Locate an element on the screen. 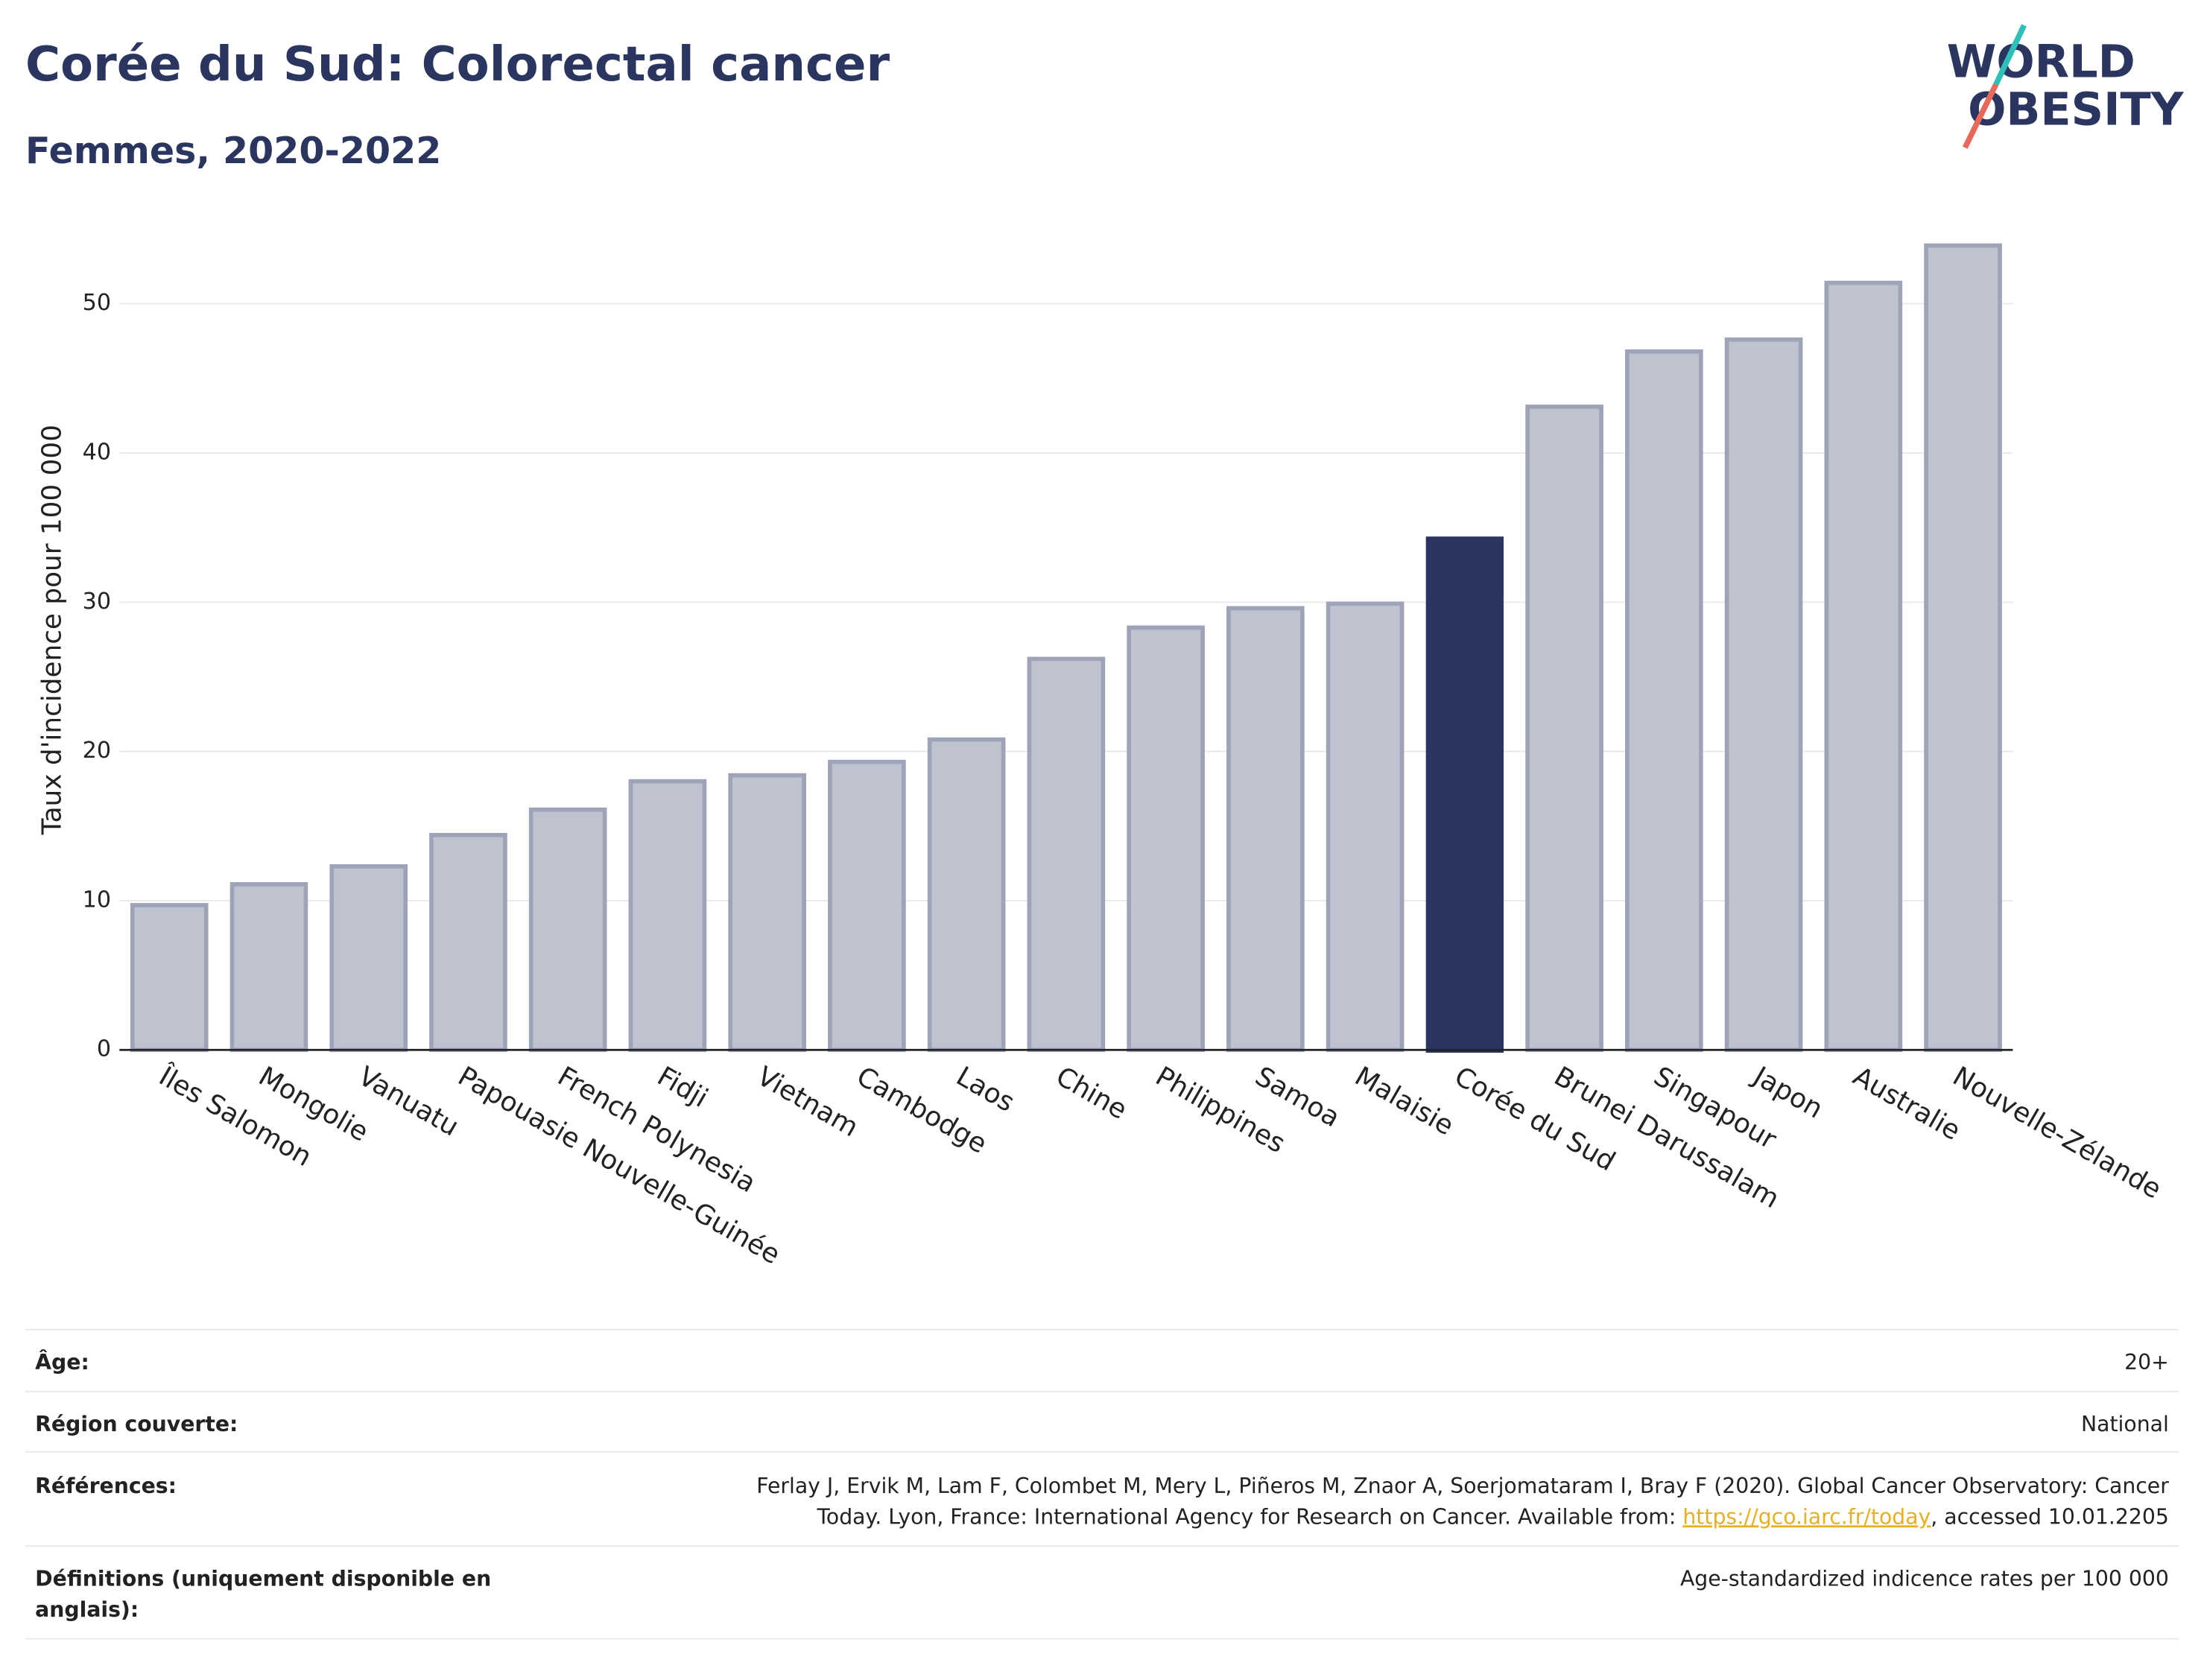 The image size is (2204, 1680). chart-title: Corée du Sud: Colorectal cancer is located at coordinates (457, 64).